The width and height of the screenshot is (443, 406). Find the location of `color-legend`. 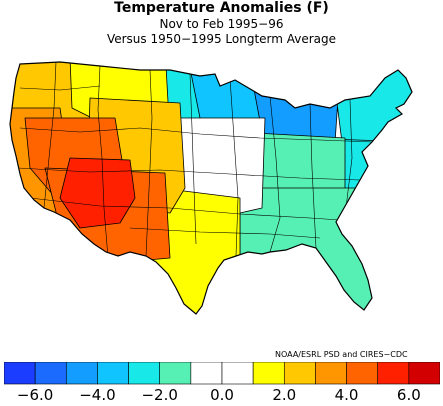

color-legend is located at coordinates (222, 373).